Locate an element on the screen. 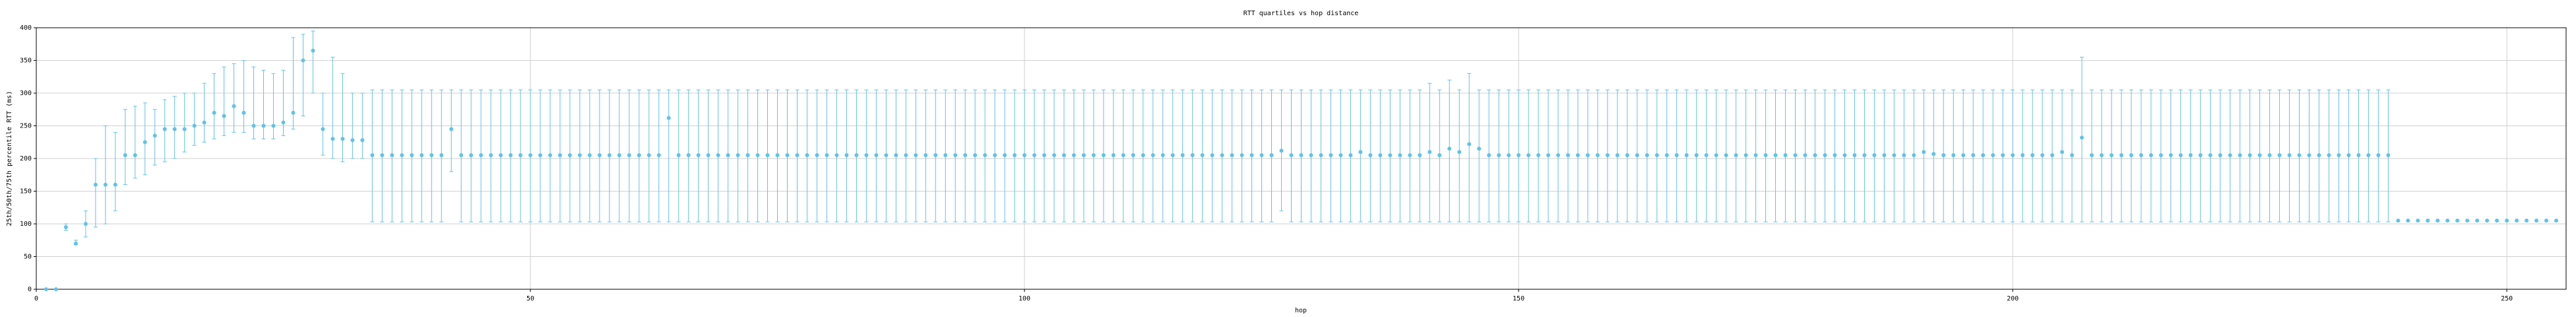 Image resolution: width=2576 pixels, height=317 pixels. x-tick-label: 150 is located at coordinates (1518, 298).